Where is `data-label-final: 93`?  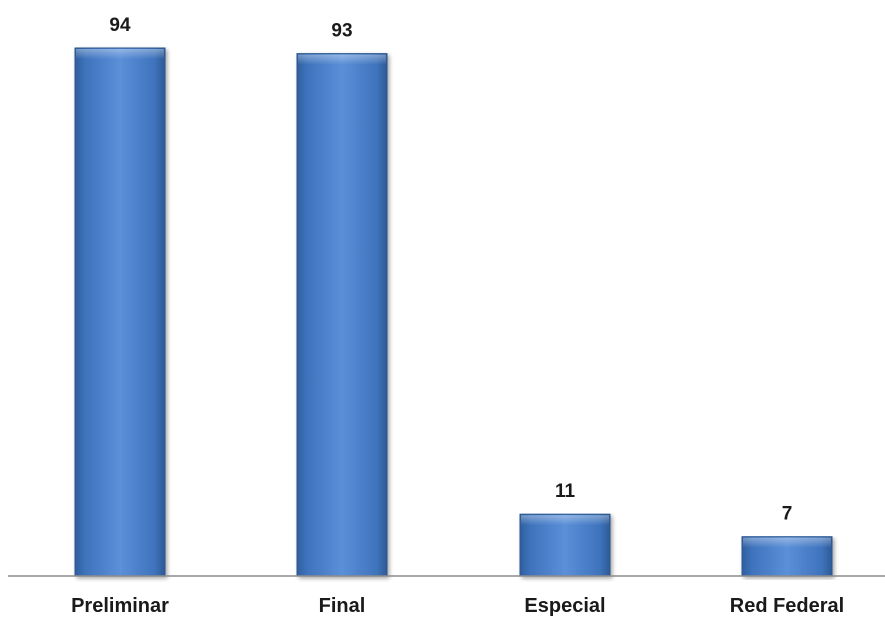 data-label-final: 93 is located at coordinates (341, 31).